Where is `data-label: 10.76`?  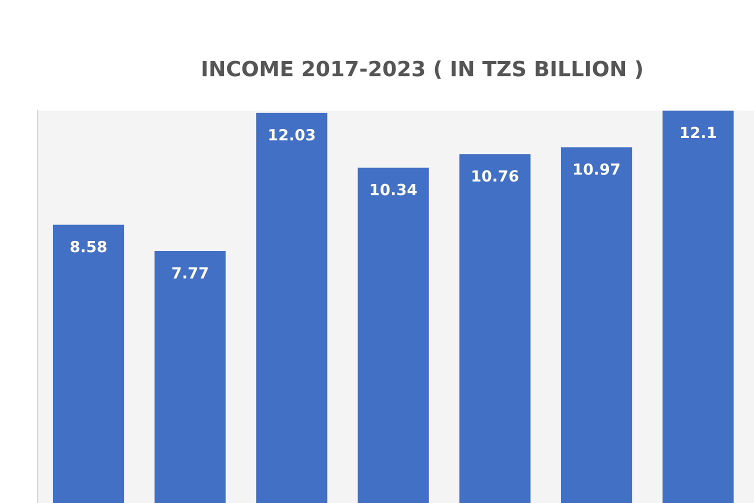 data-label: 10.76 is located at coordinates (495, 176).